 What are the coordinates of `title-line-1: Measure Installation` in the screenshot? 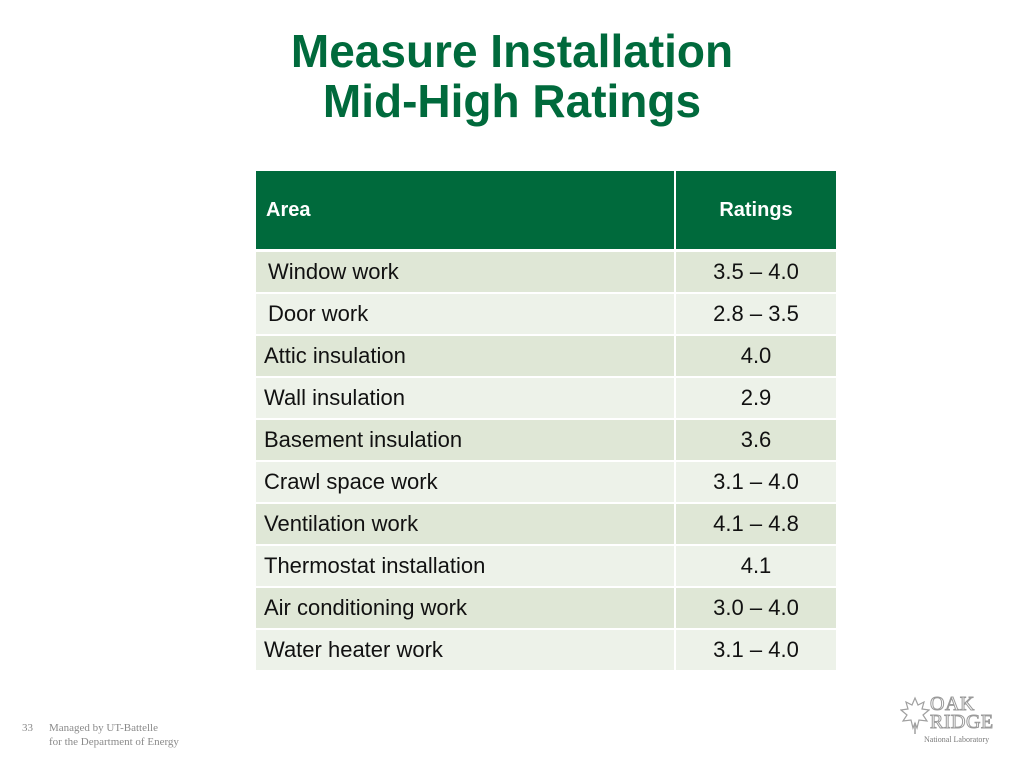 It's located at (512, 51).